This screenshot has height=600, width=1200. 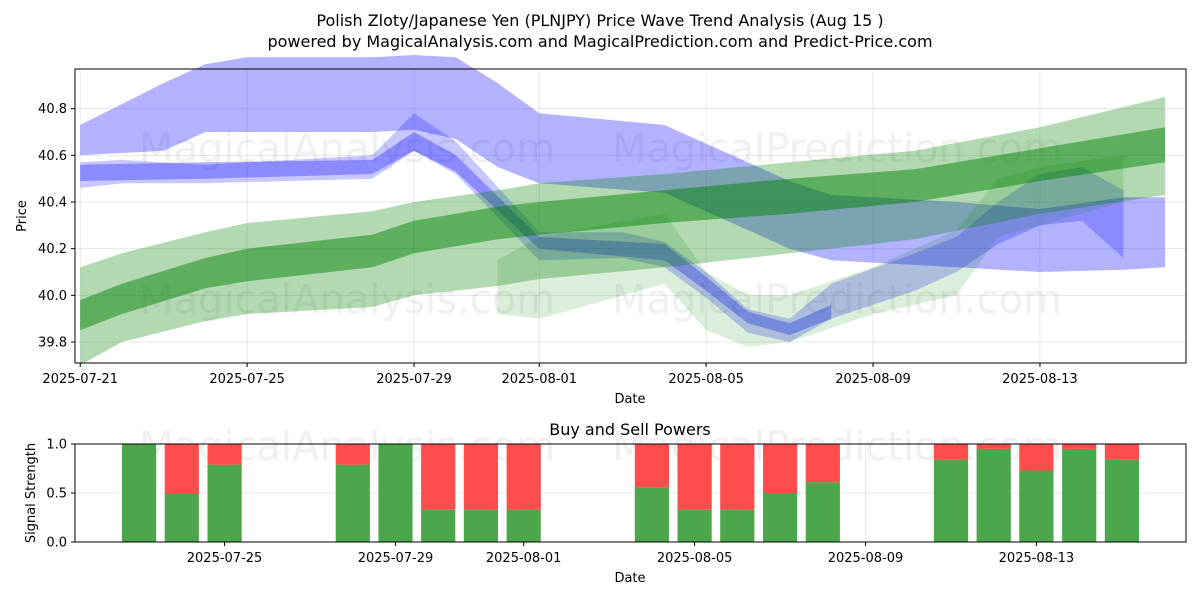 I want to click on watermark-prediction-mid: MagicalPrediction.com, so click(x=837, y=300).